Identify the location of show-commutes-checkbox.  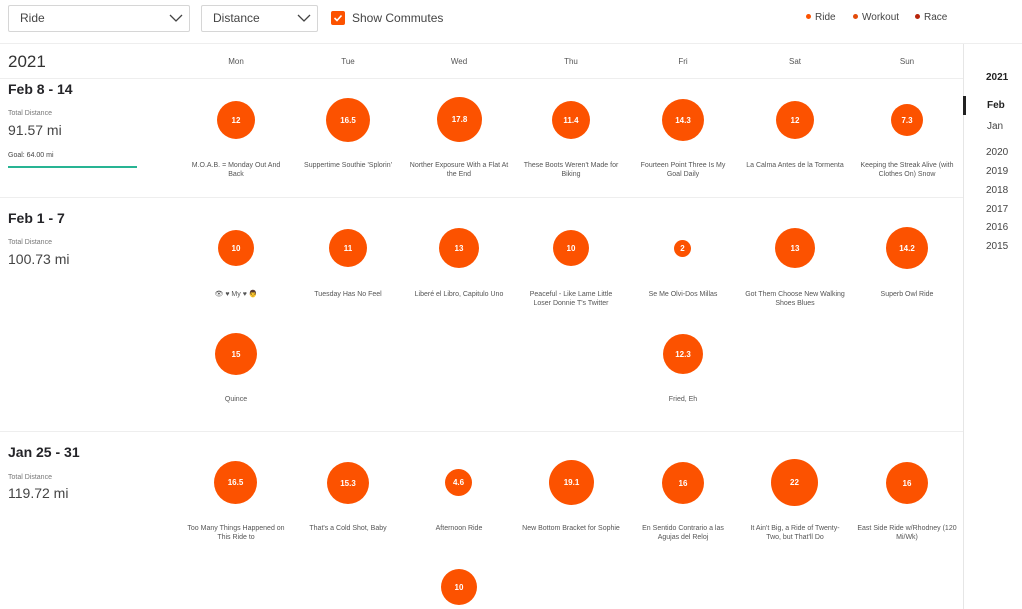
(338, 18).